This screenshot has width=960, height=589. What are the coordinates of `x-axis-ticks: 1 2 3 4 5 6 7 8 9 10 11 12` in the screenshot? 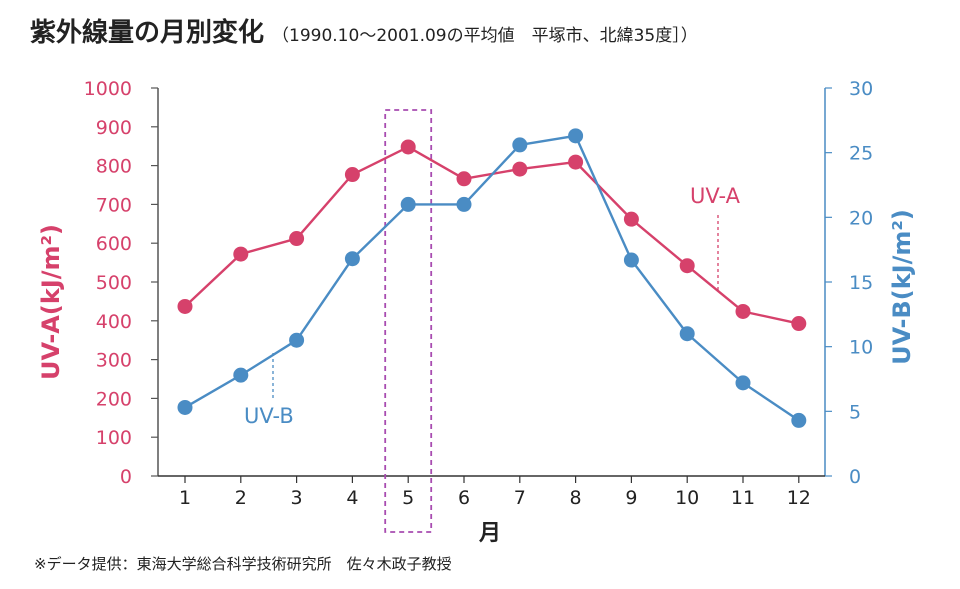 It's located at (495, 492).